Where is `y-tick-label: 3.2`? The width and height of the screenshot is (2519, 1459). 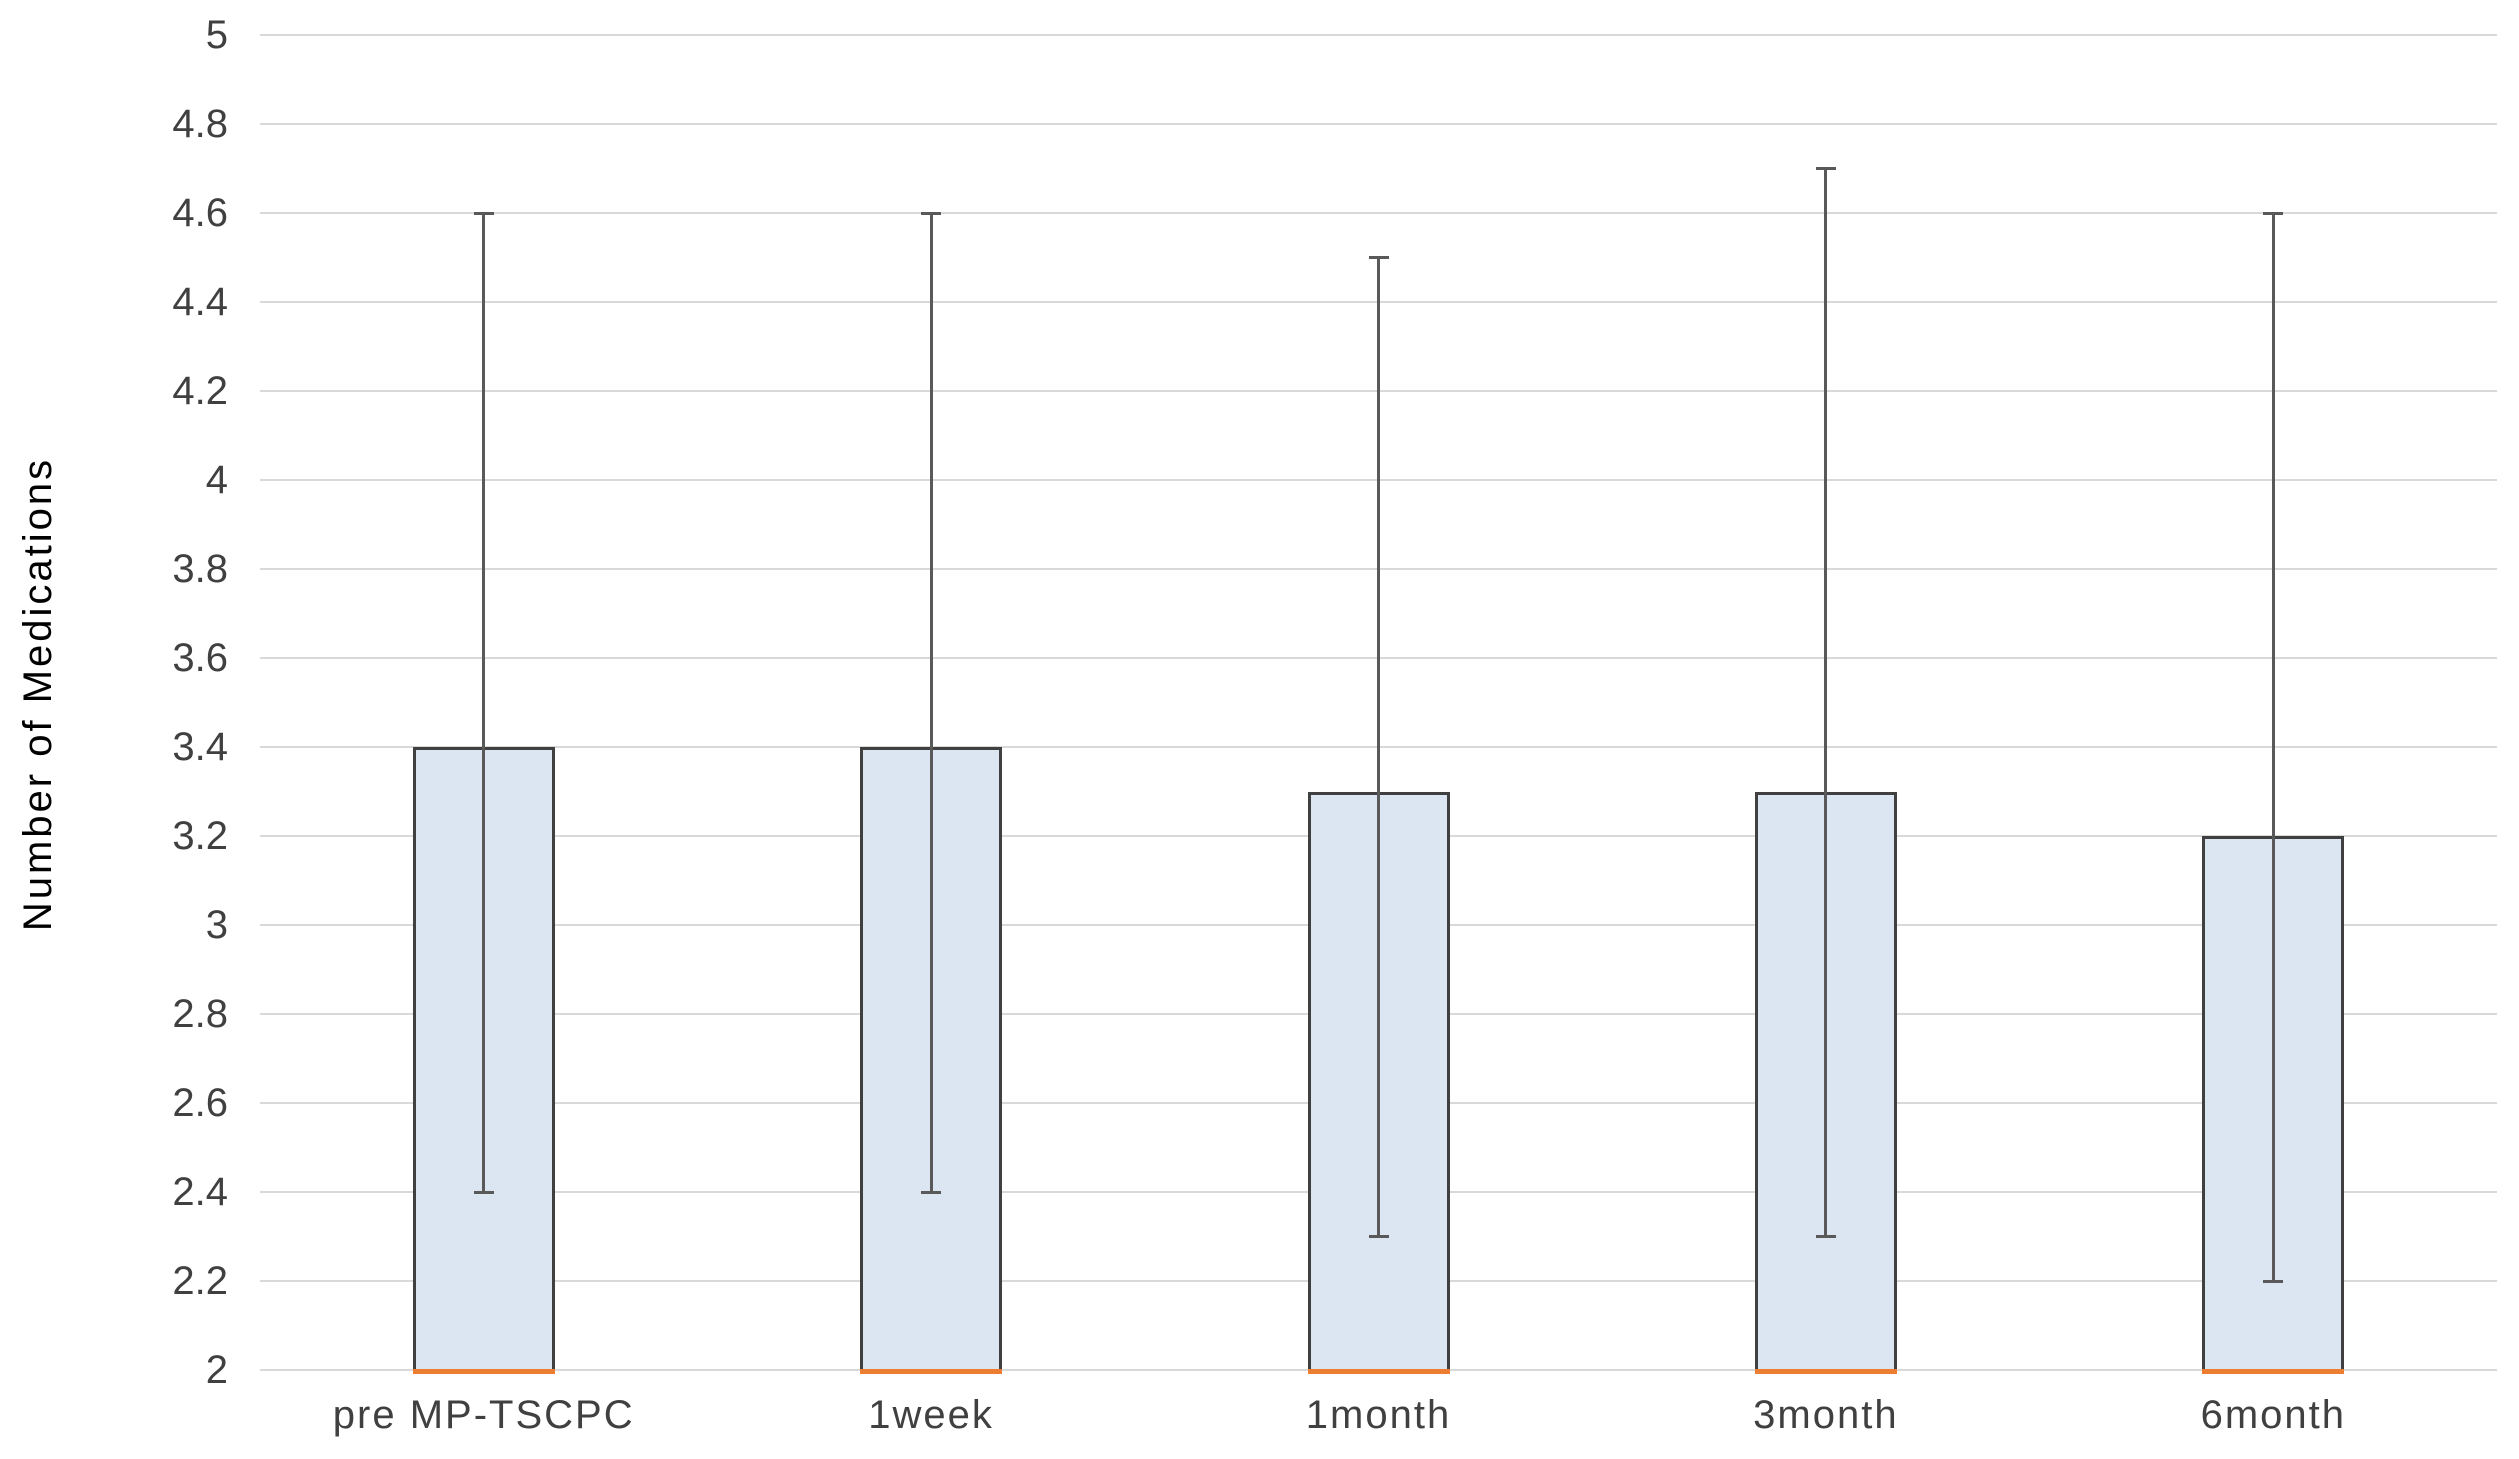
y-tick-label: 3.2 is located at coordinates (200, 836).